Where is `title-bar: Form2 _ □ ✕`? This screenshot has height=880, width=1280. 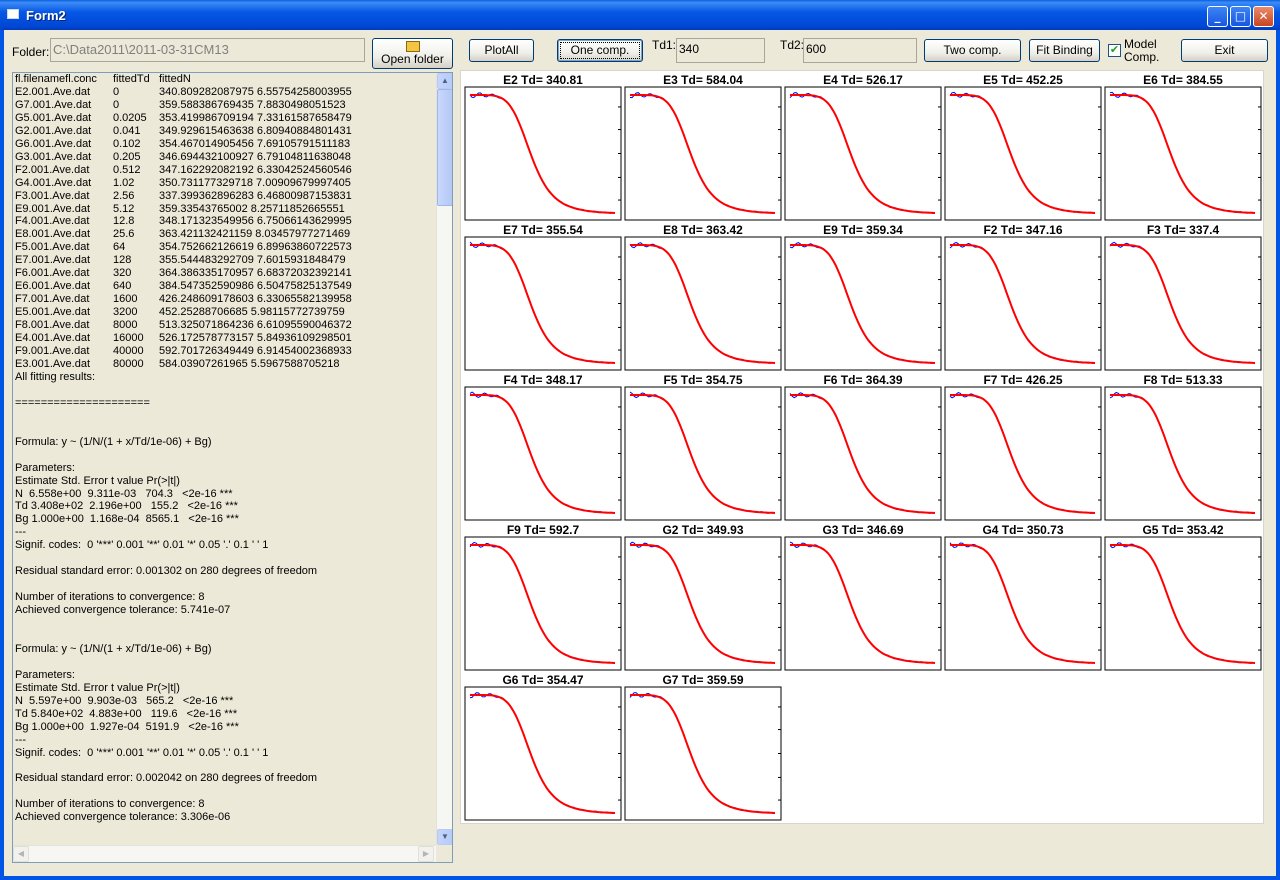
title-bar: Form2 _ □ ✕ is located at coordinates (640, 15).